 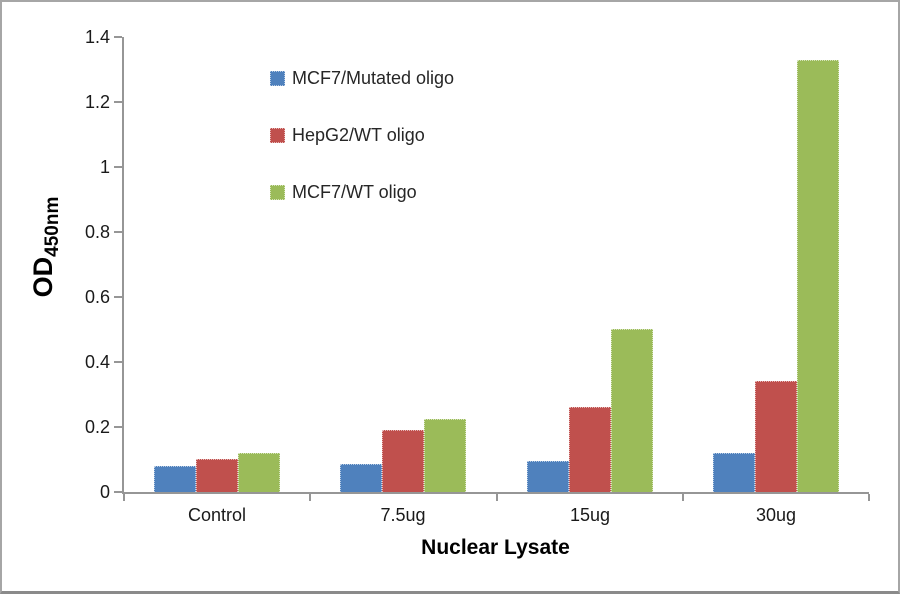 What do you see at coordinates (548, 476) in the screenshot?
I see `bar-15ug-mcf7-mutated-oligo` at bounding box center [548, 476].